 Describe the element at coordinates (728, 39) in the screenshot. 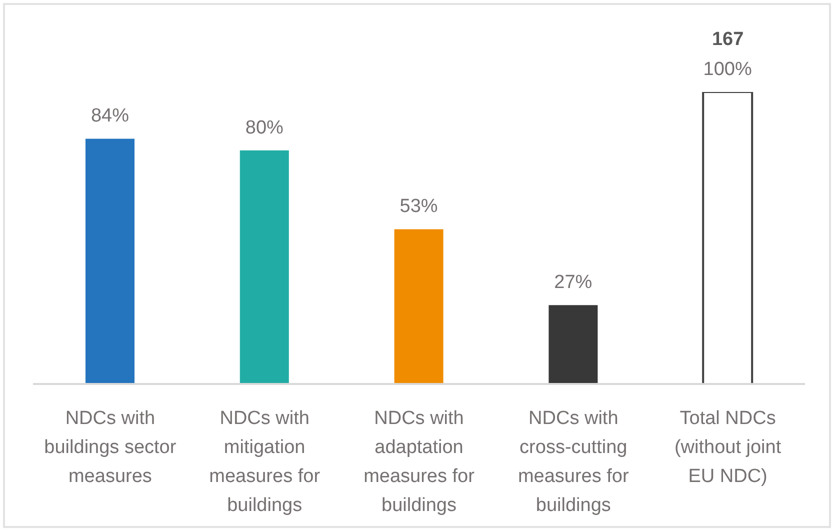

I see `annotation: 167` at that location.